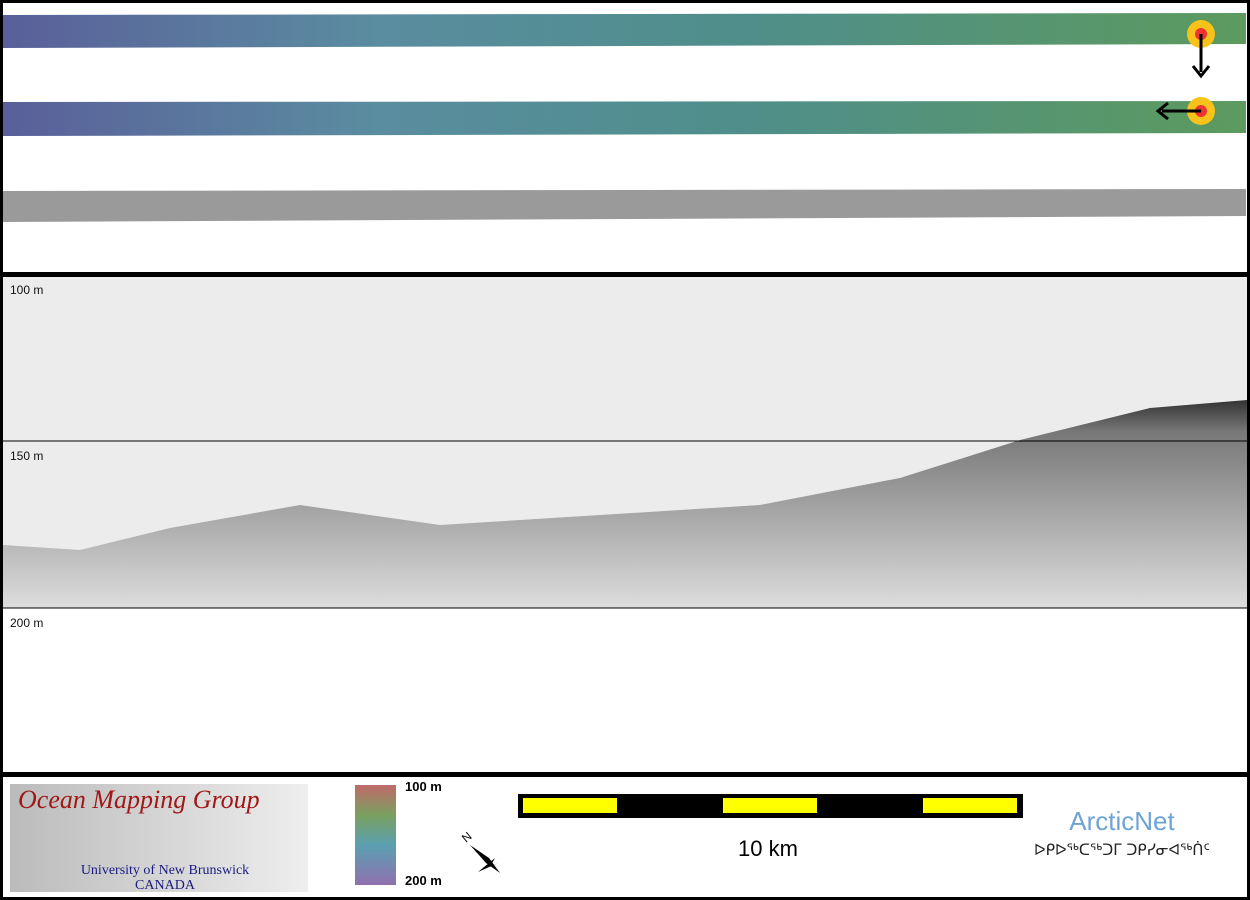 The width and height of the screenshot is (1250, 900). What do you see at coordinates (768, 848) in the screenshot?
I see `scale-label: 10 km` at bounding box center [768, 848].